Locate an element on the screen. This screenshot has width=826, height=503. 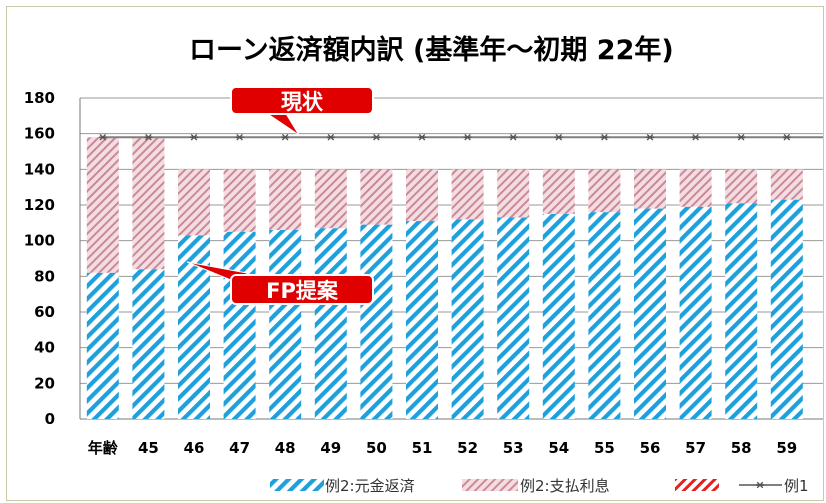
y-tick-label: 20 is located at coordinates (44, 383).